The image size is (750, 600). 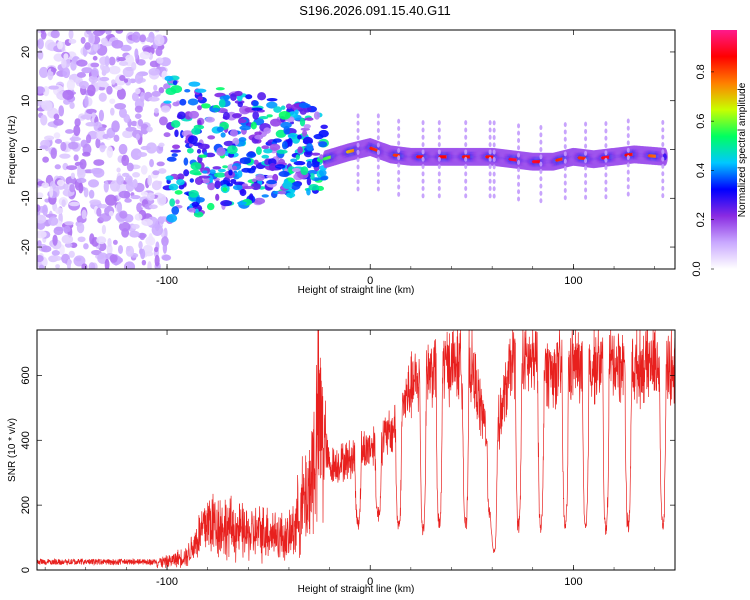 I want to click on colorbar-tick-label: 0.0, so click(x=697, y=268).